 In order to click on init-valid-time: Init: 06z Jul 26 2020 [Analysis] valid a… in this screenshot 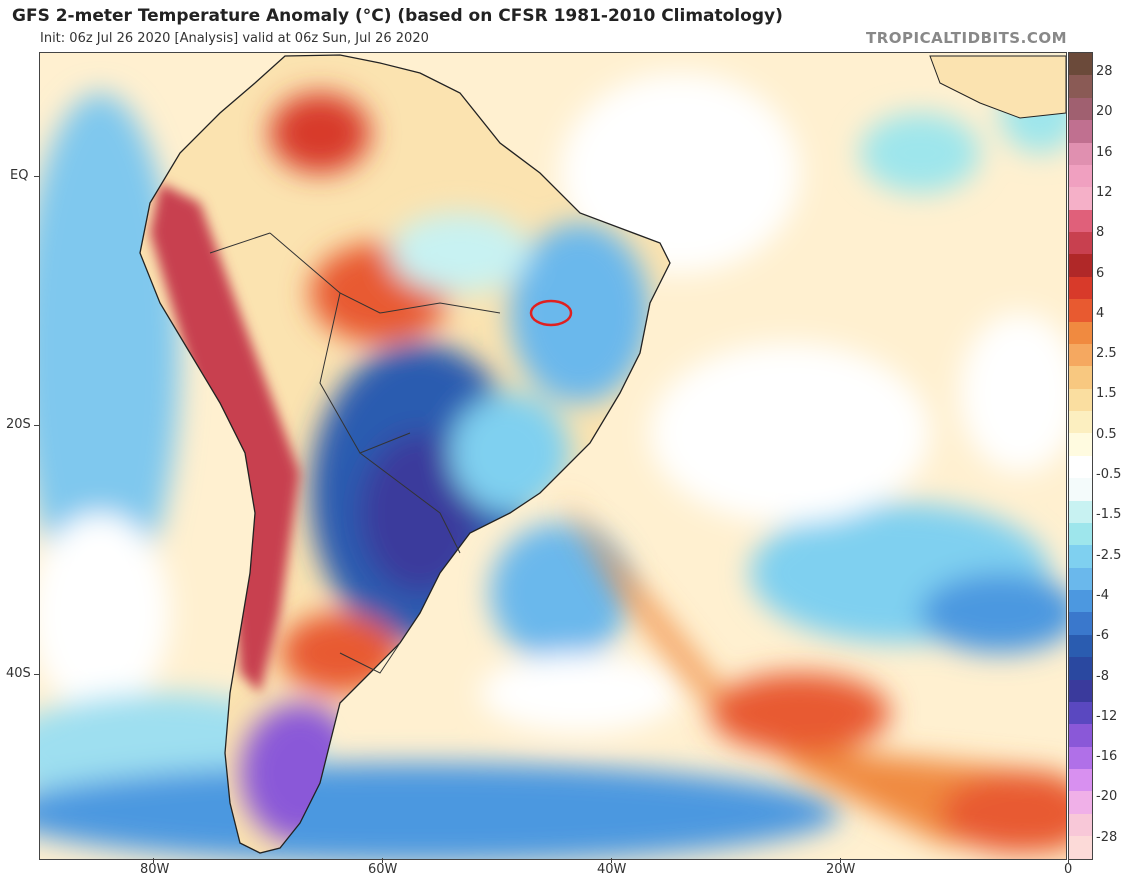, I will do `click(234, 38)`.